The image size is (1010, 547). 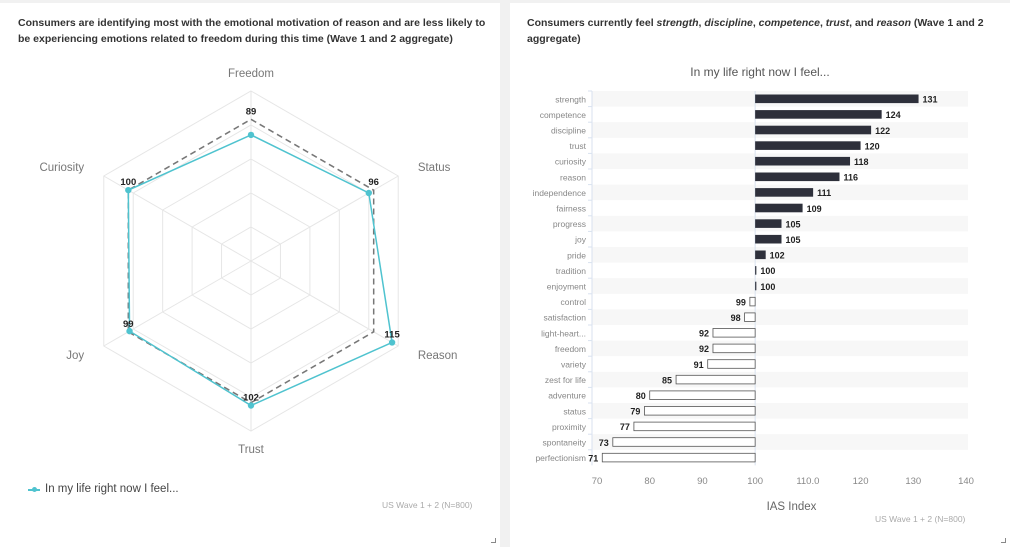 I want to click on bar-category-label: curiosity, so click(x=571, y=162).